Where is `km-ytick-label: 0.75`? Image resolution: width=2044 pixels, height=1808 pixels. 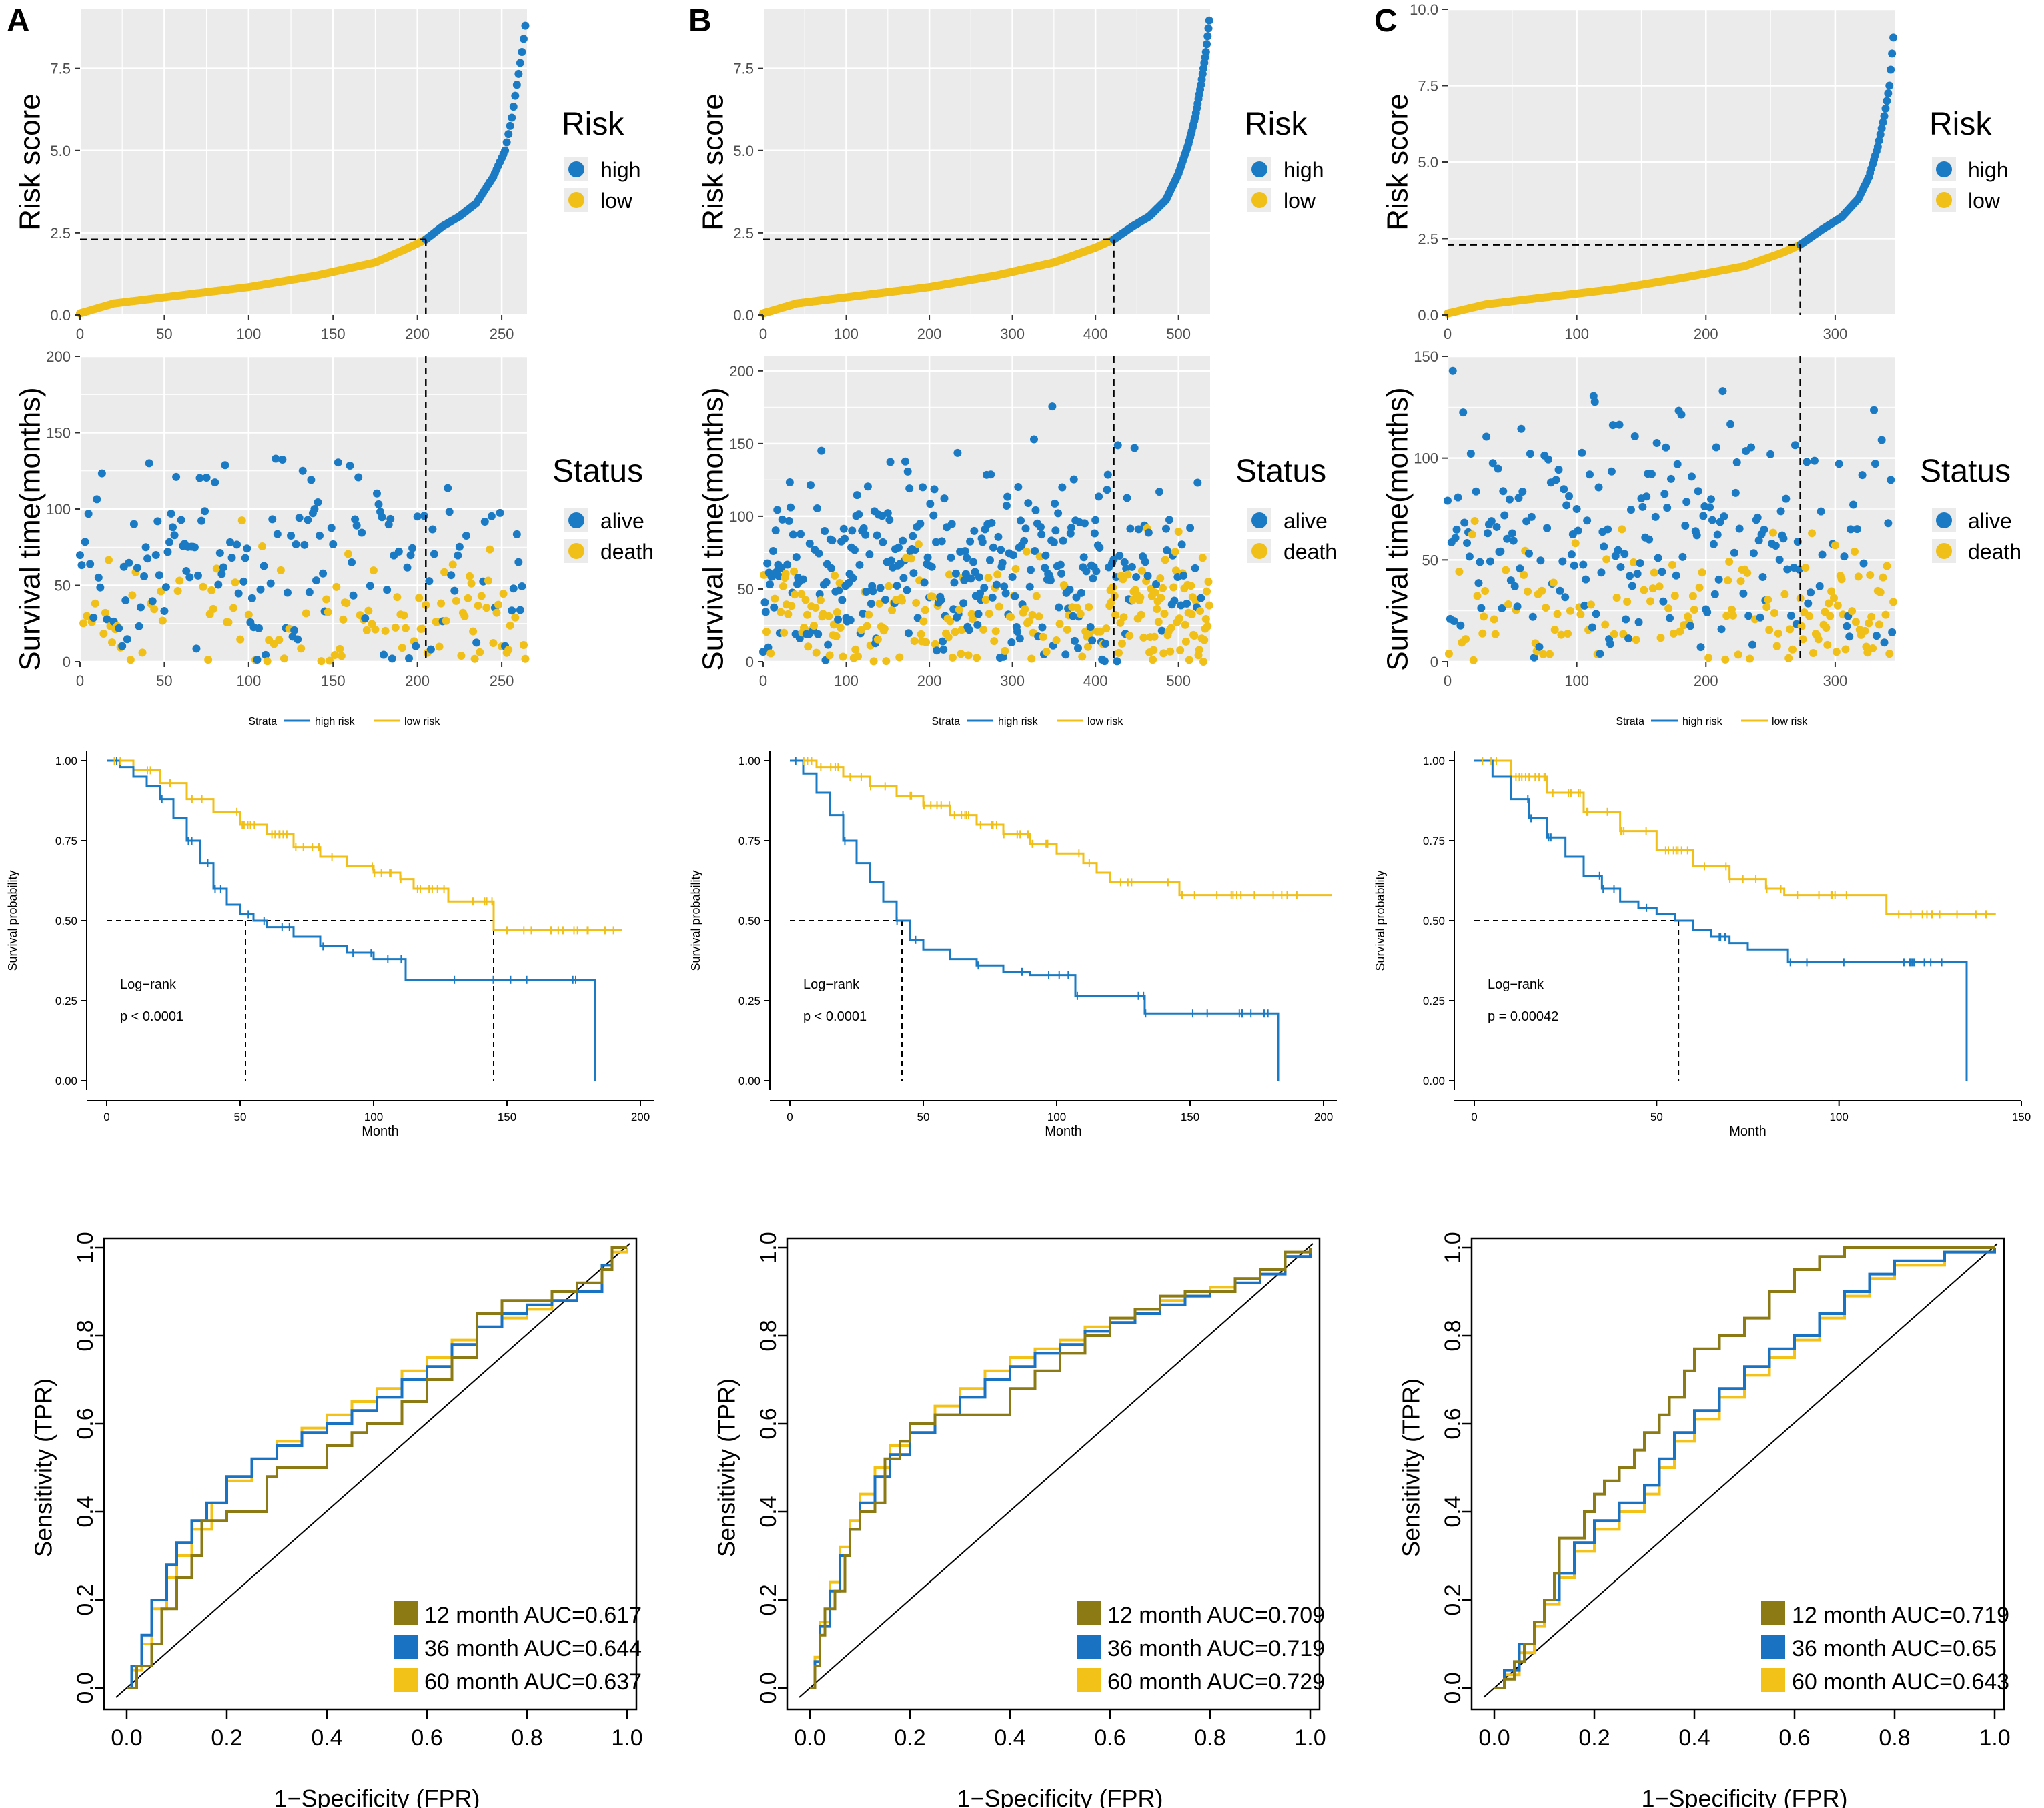 km-ytick-label: 0.75 is located at coordinates (1434, 841).